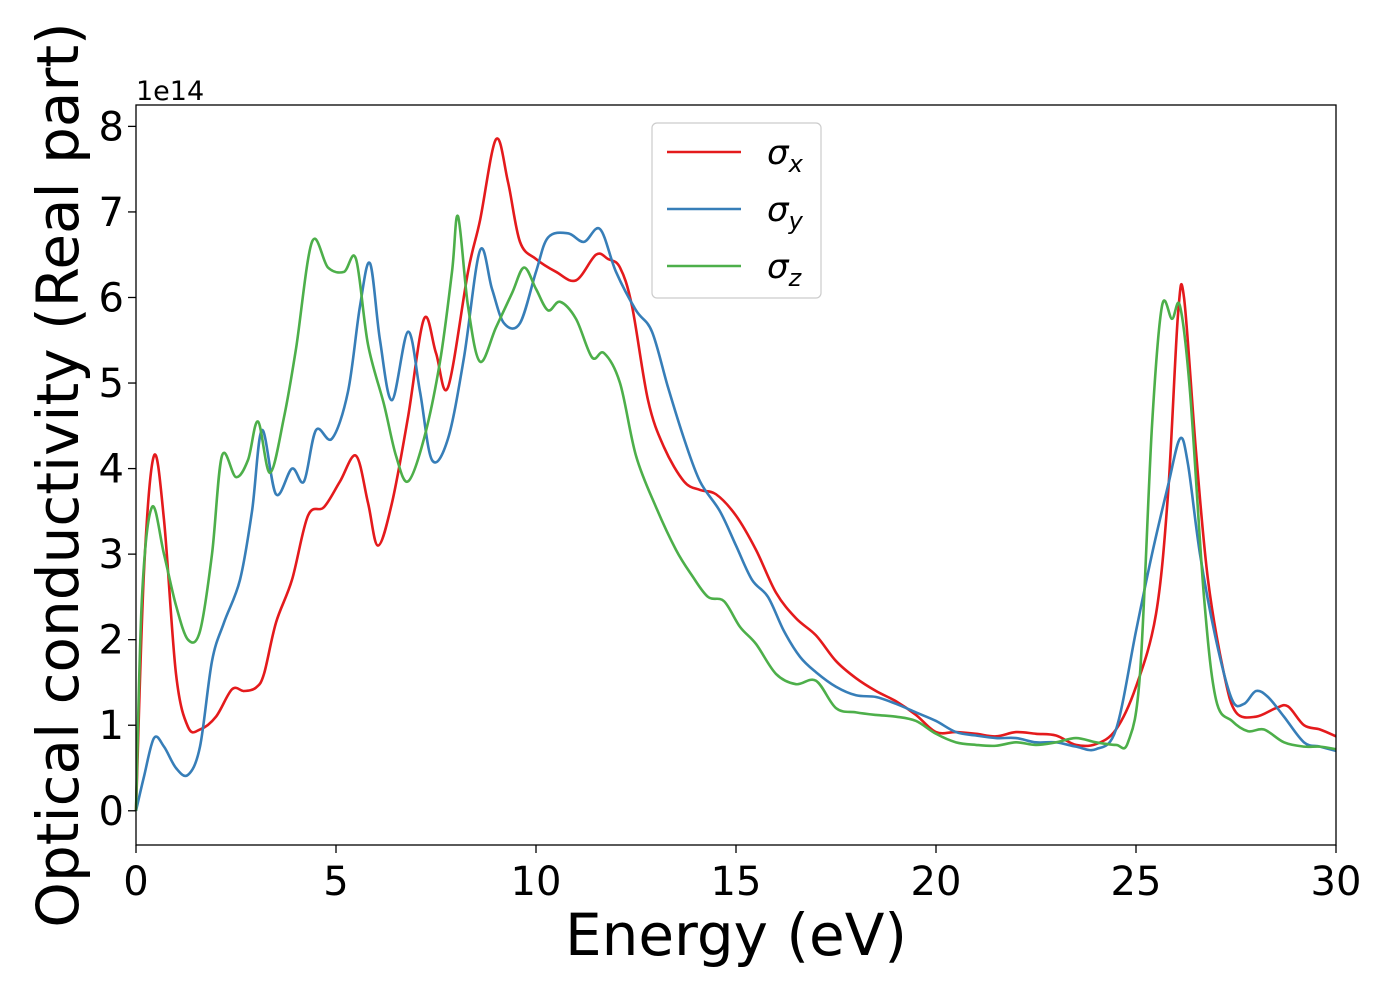 The width and height of the screenshot is (1400, 1000). I want to click on y-tick-label: 2, so click(111, 641).